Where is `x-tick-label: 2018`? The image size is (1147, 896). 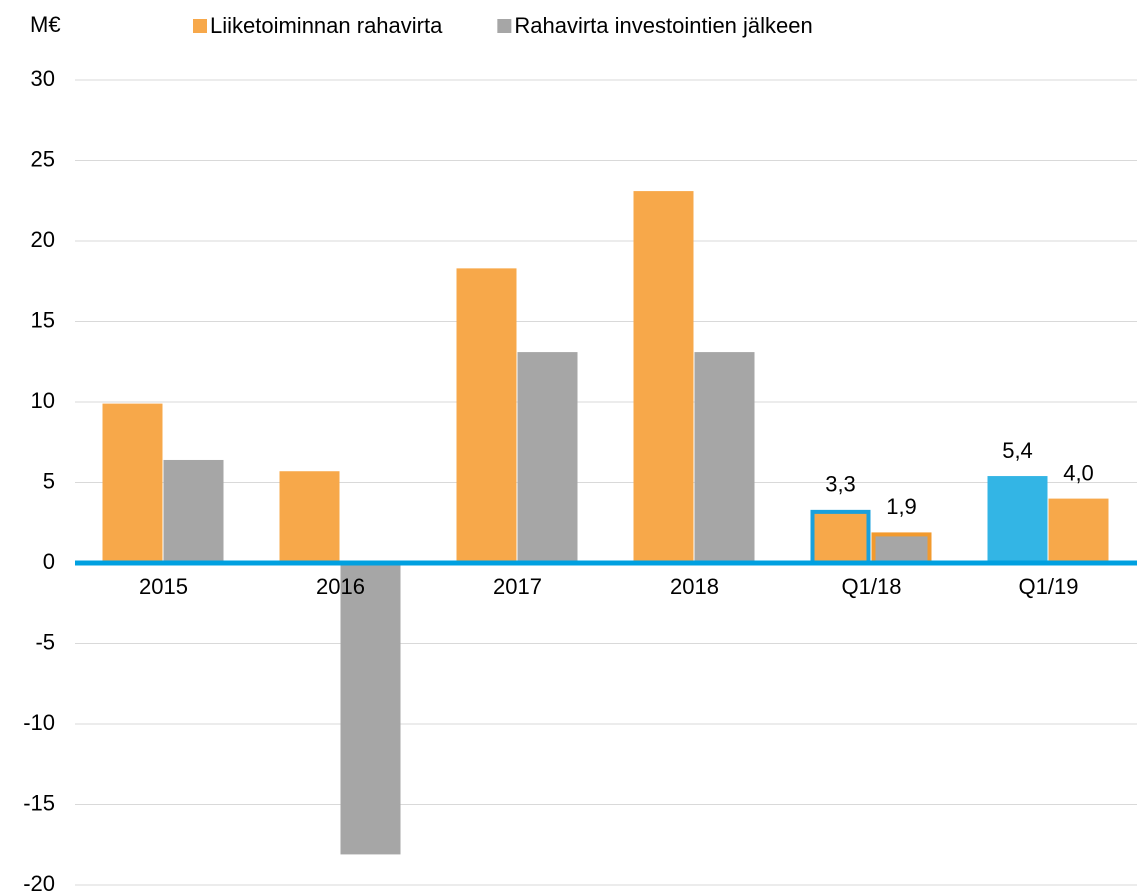 x-tick-label: 2018 is located at coordinates (694, 586).